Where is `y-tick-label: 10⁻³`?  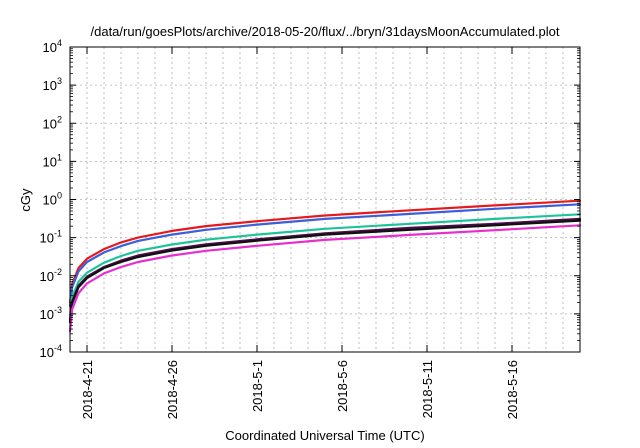 y-tick-label: 10⁻³ is located at coordinates (51, 313).